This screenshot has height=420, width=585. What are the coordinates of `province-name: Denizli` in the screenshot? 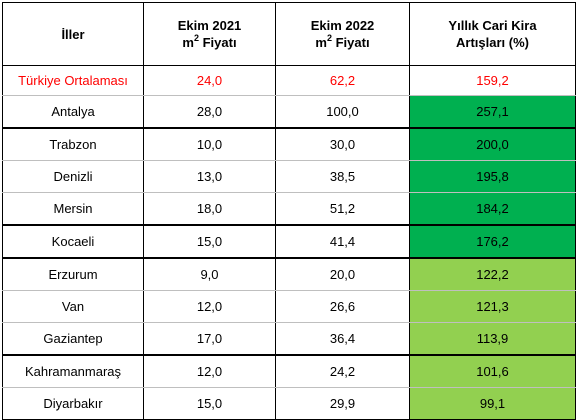 It's located at (73, 176).